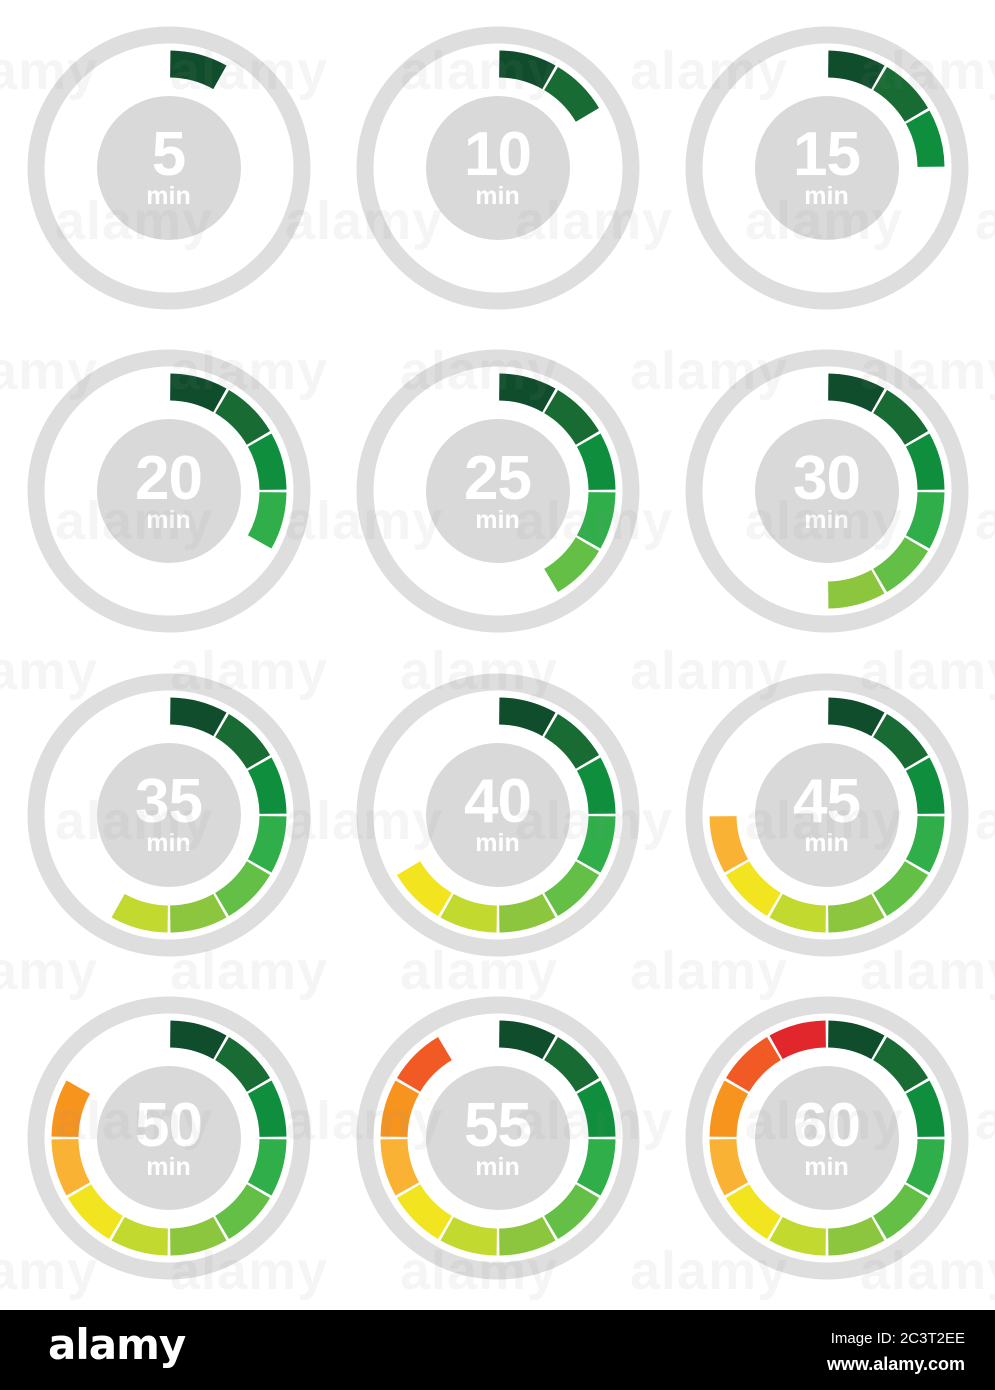 The width and height of the screenshot is (995, 1390). I want to click on gauge-30min: 30 min, so click(827, 491).